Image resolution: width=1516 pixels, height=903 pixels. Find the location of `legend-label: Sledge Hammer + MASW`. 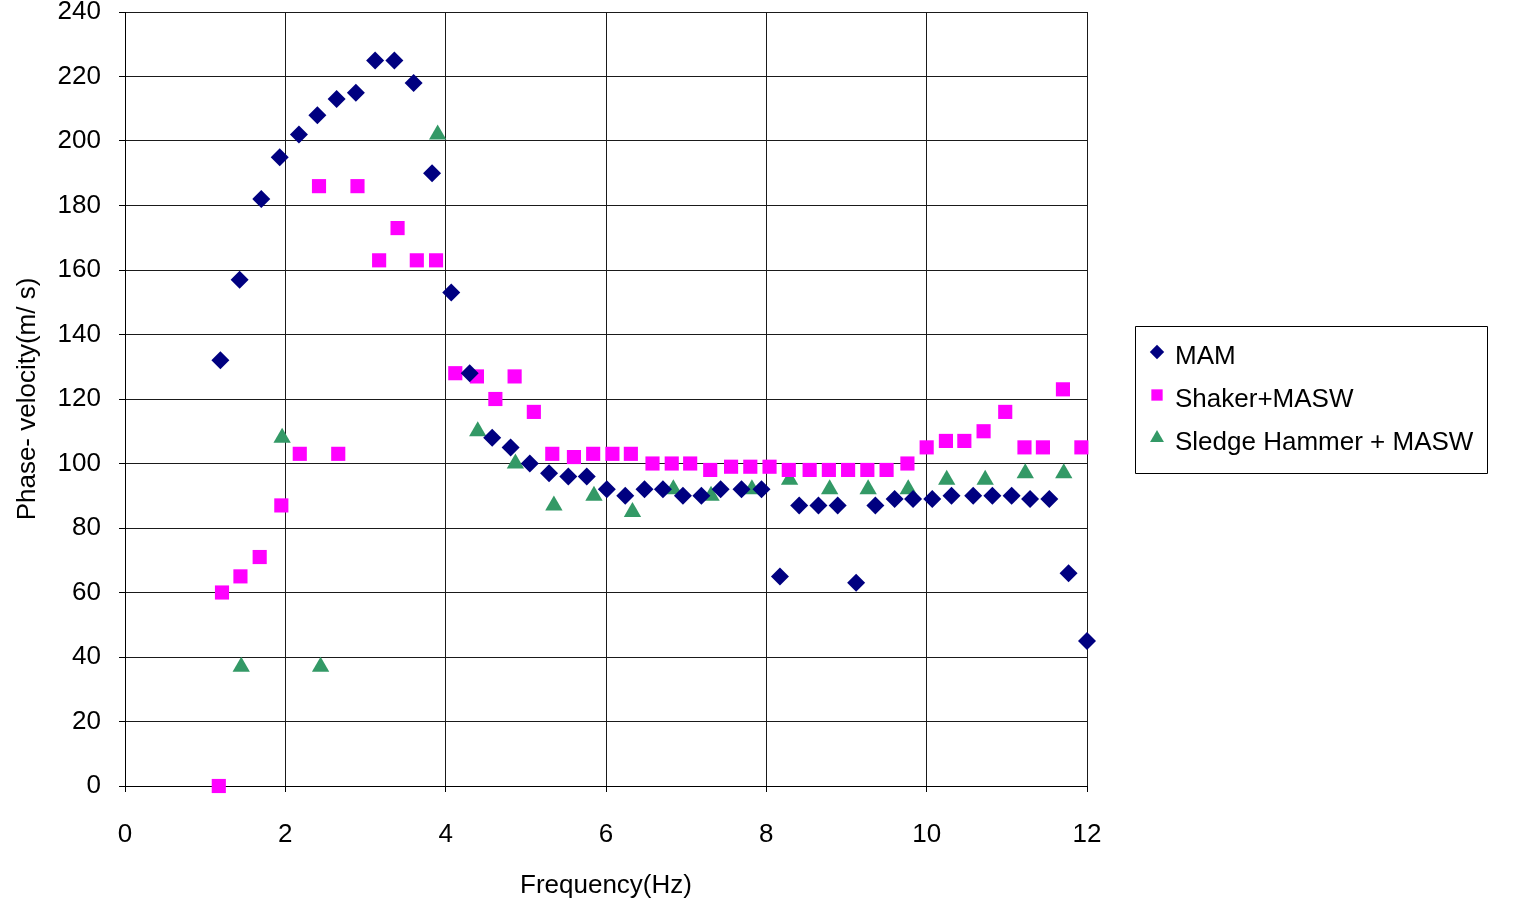

legend-label: Sledge Hammer + MASW is located at coordinates (1324, 441).